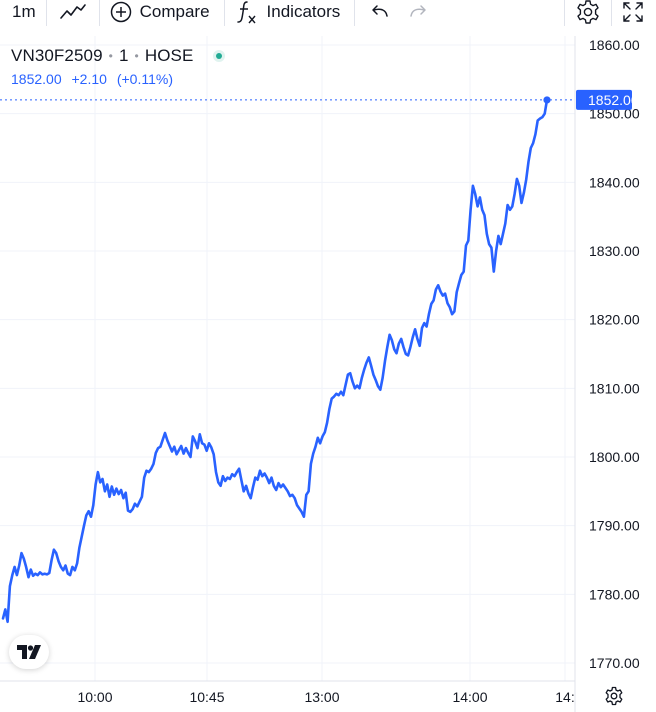  Describe the element at coordinates (614, 320) in the screenshot. I see `y-tick-label: 1820.00` at that location.